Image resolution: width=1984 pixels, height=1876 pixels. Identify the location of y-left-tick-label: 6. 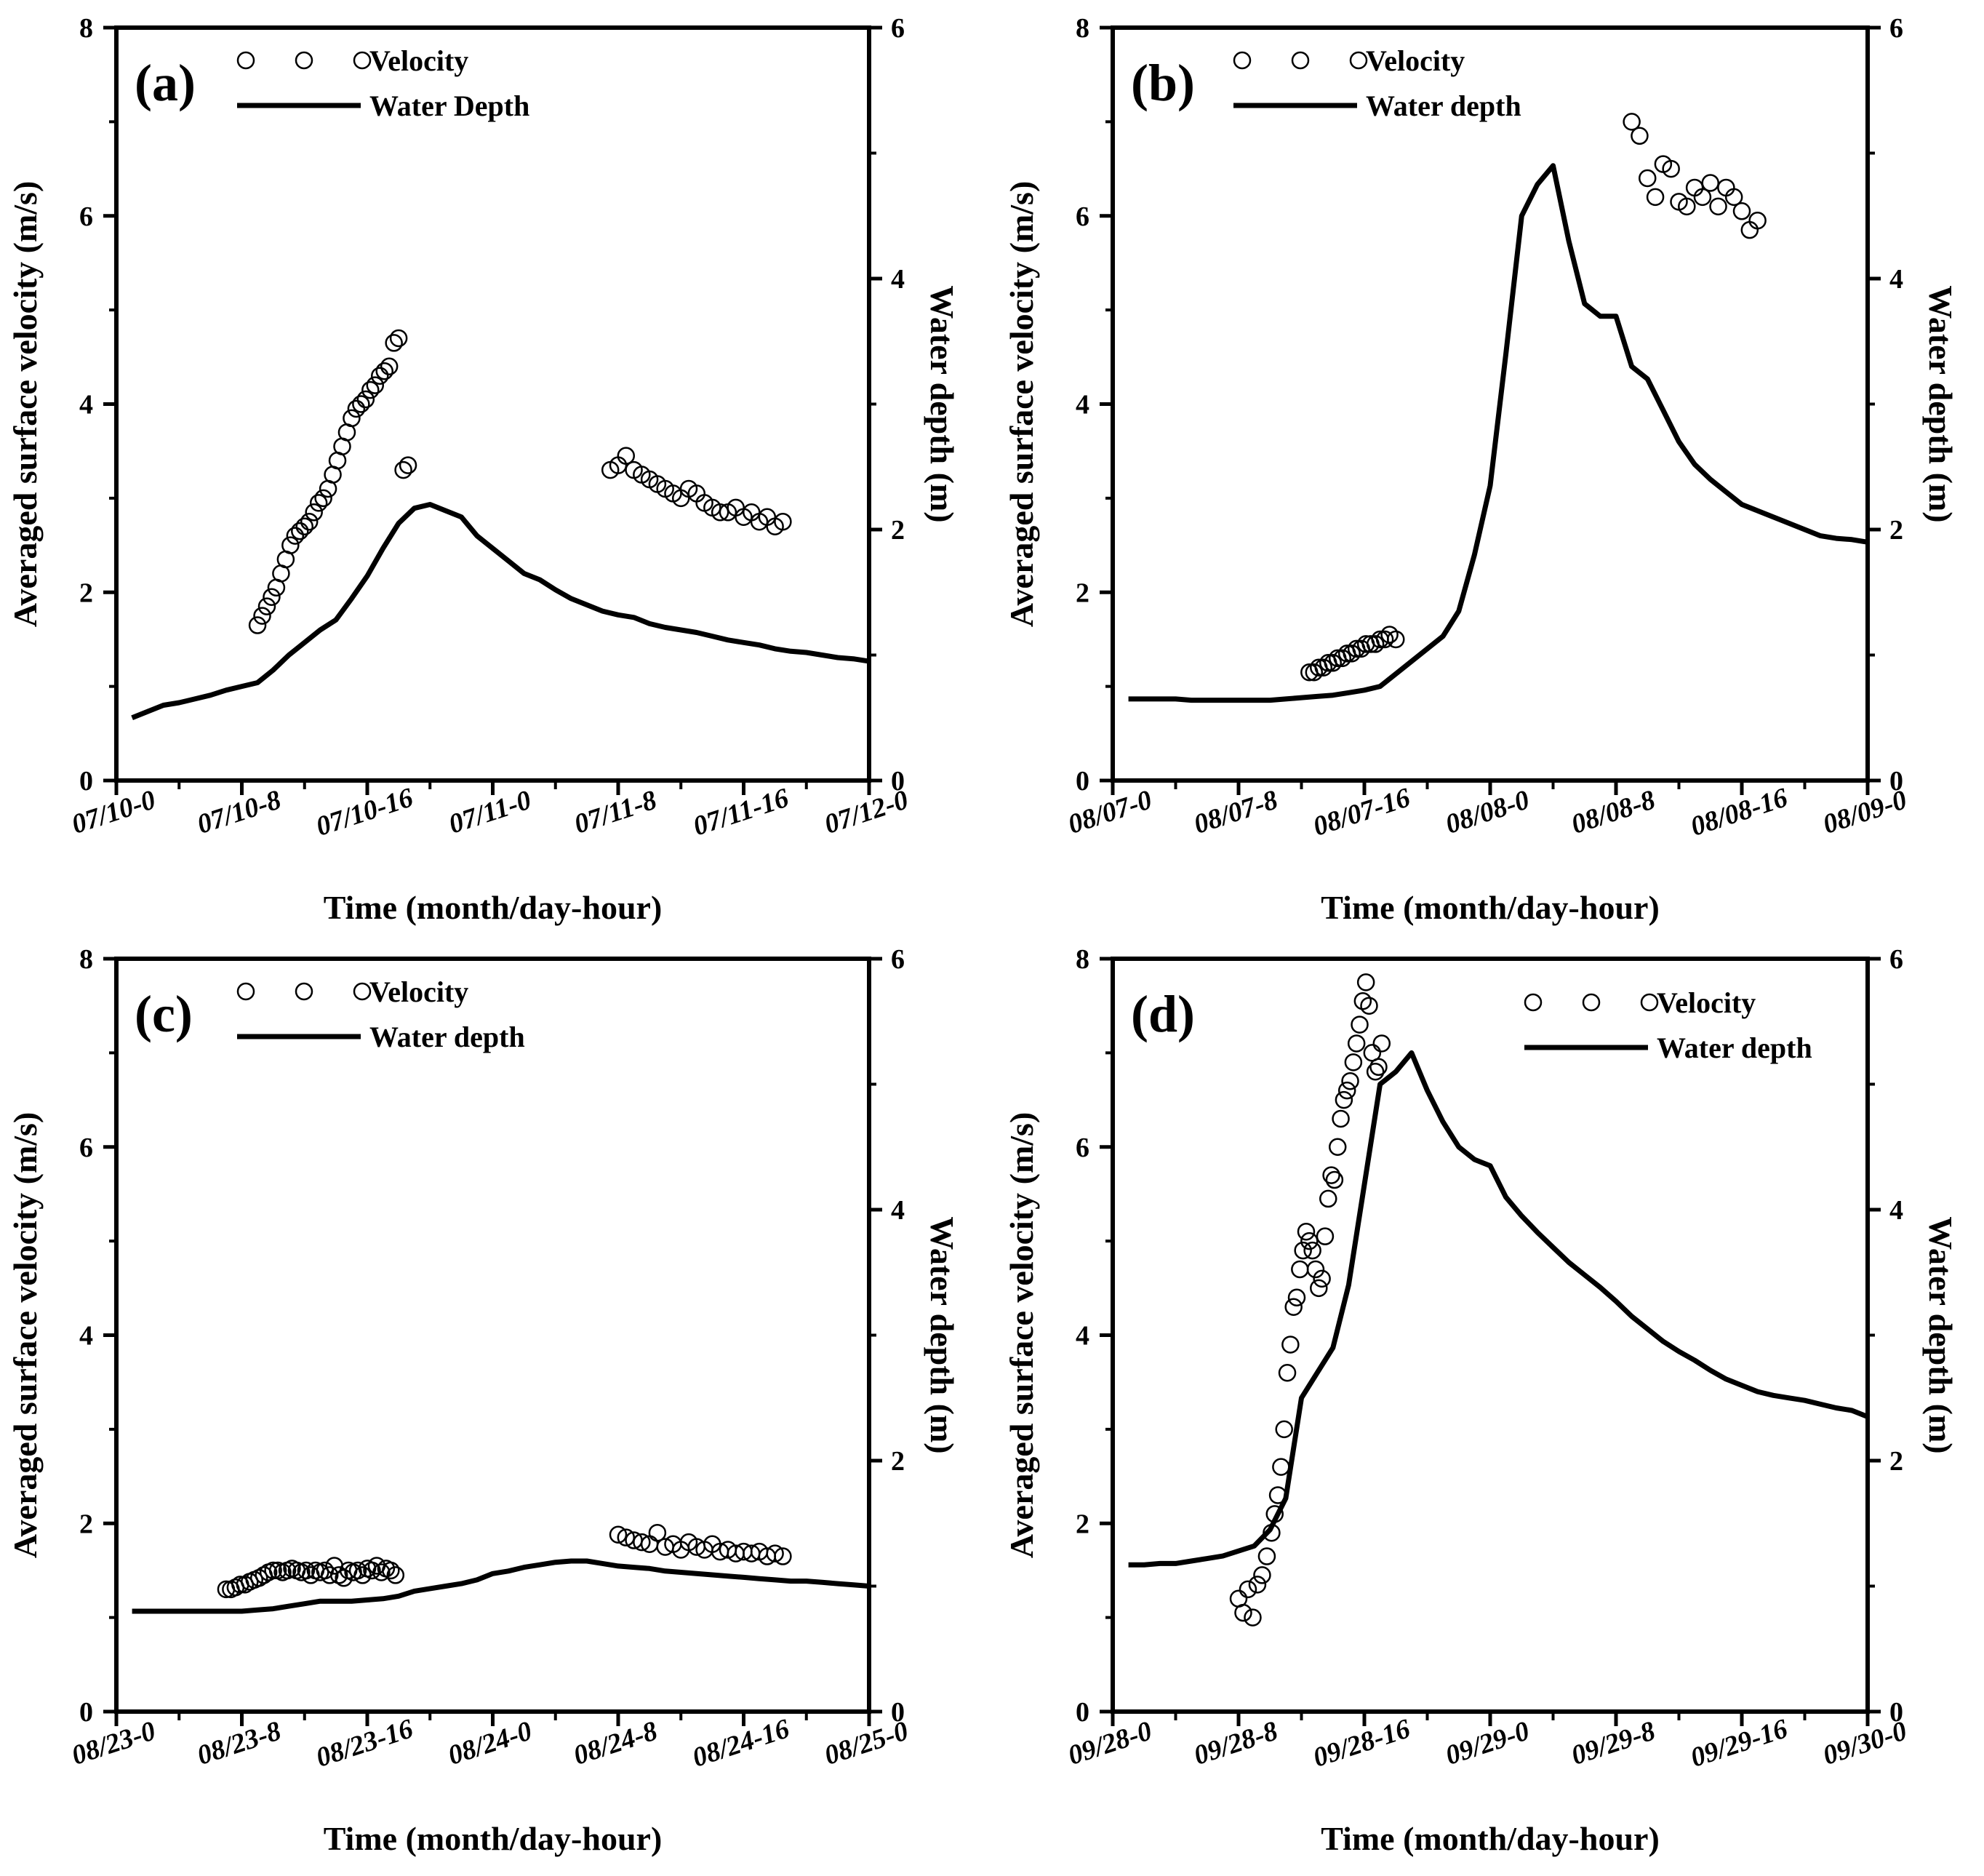
(1082, 1148).